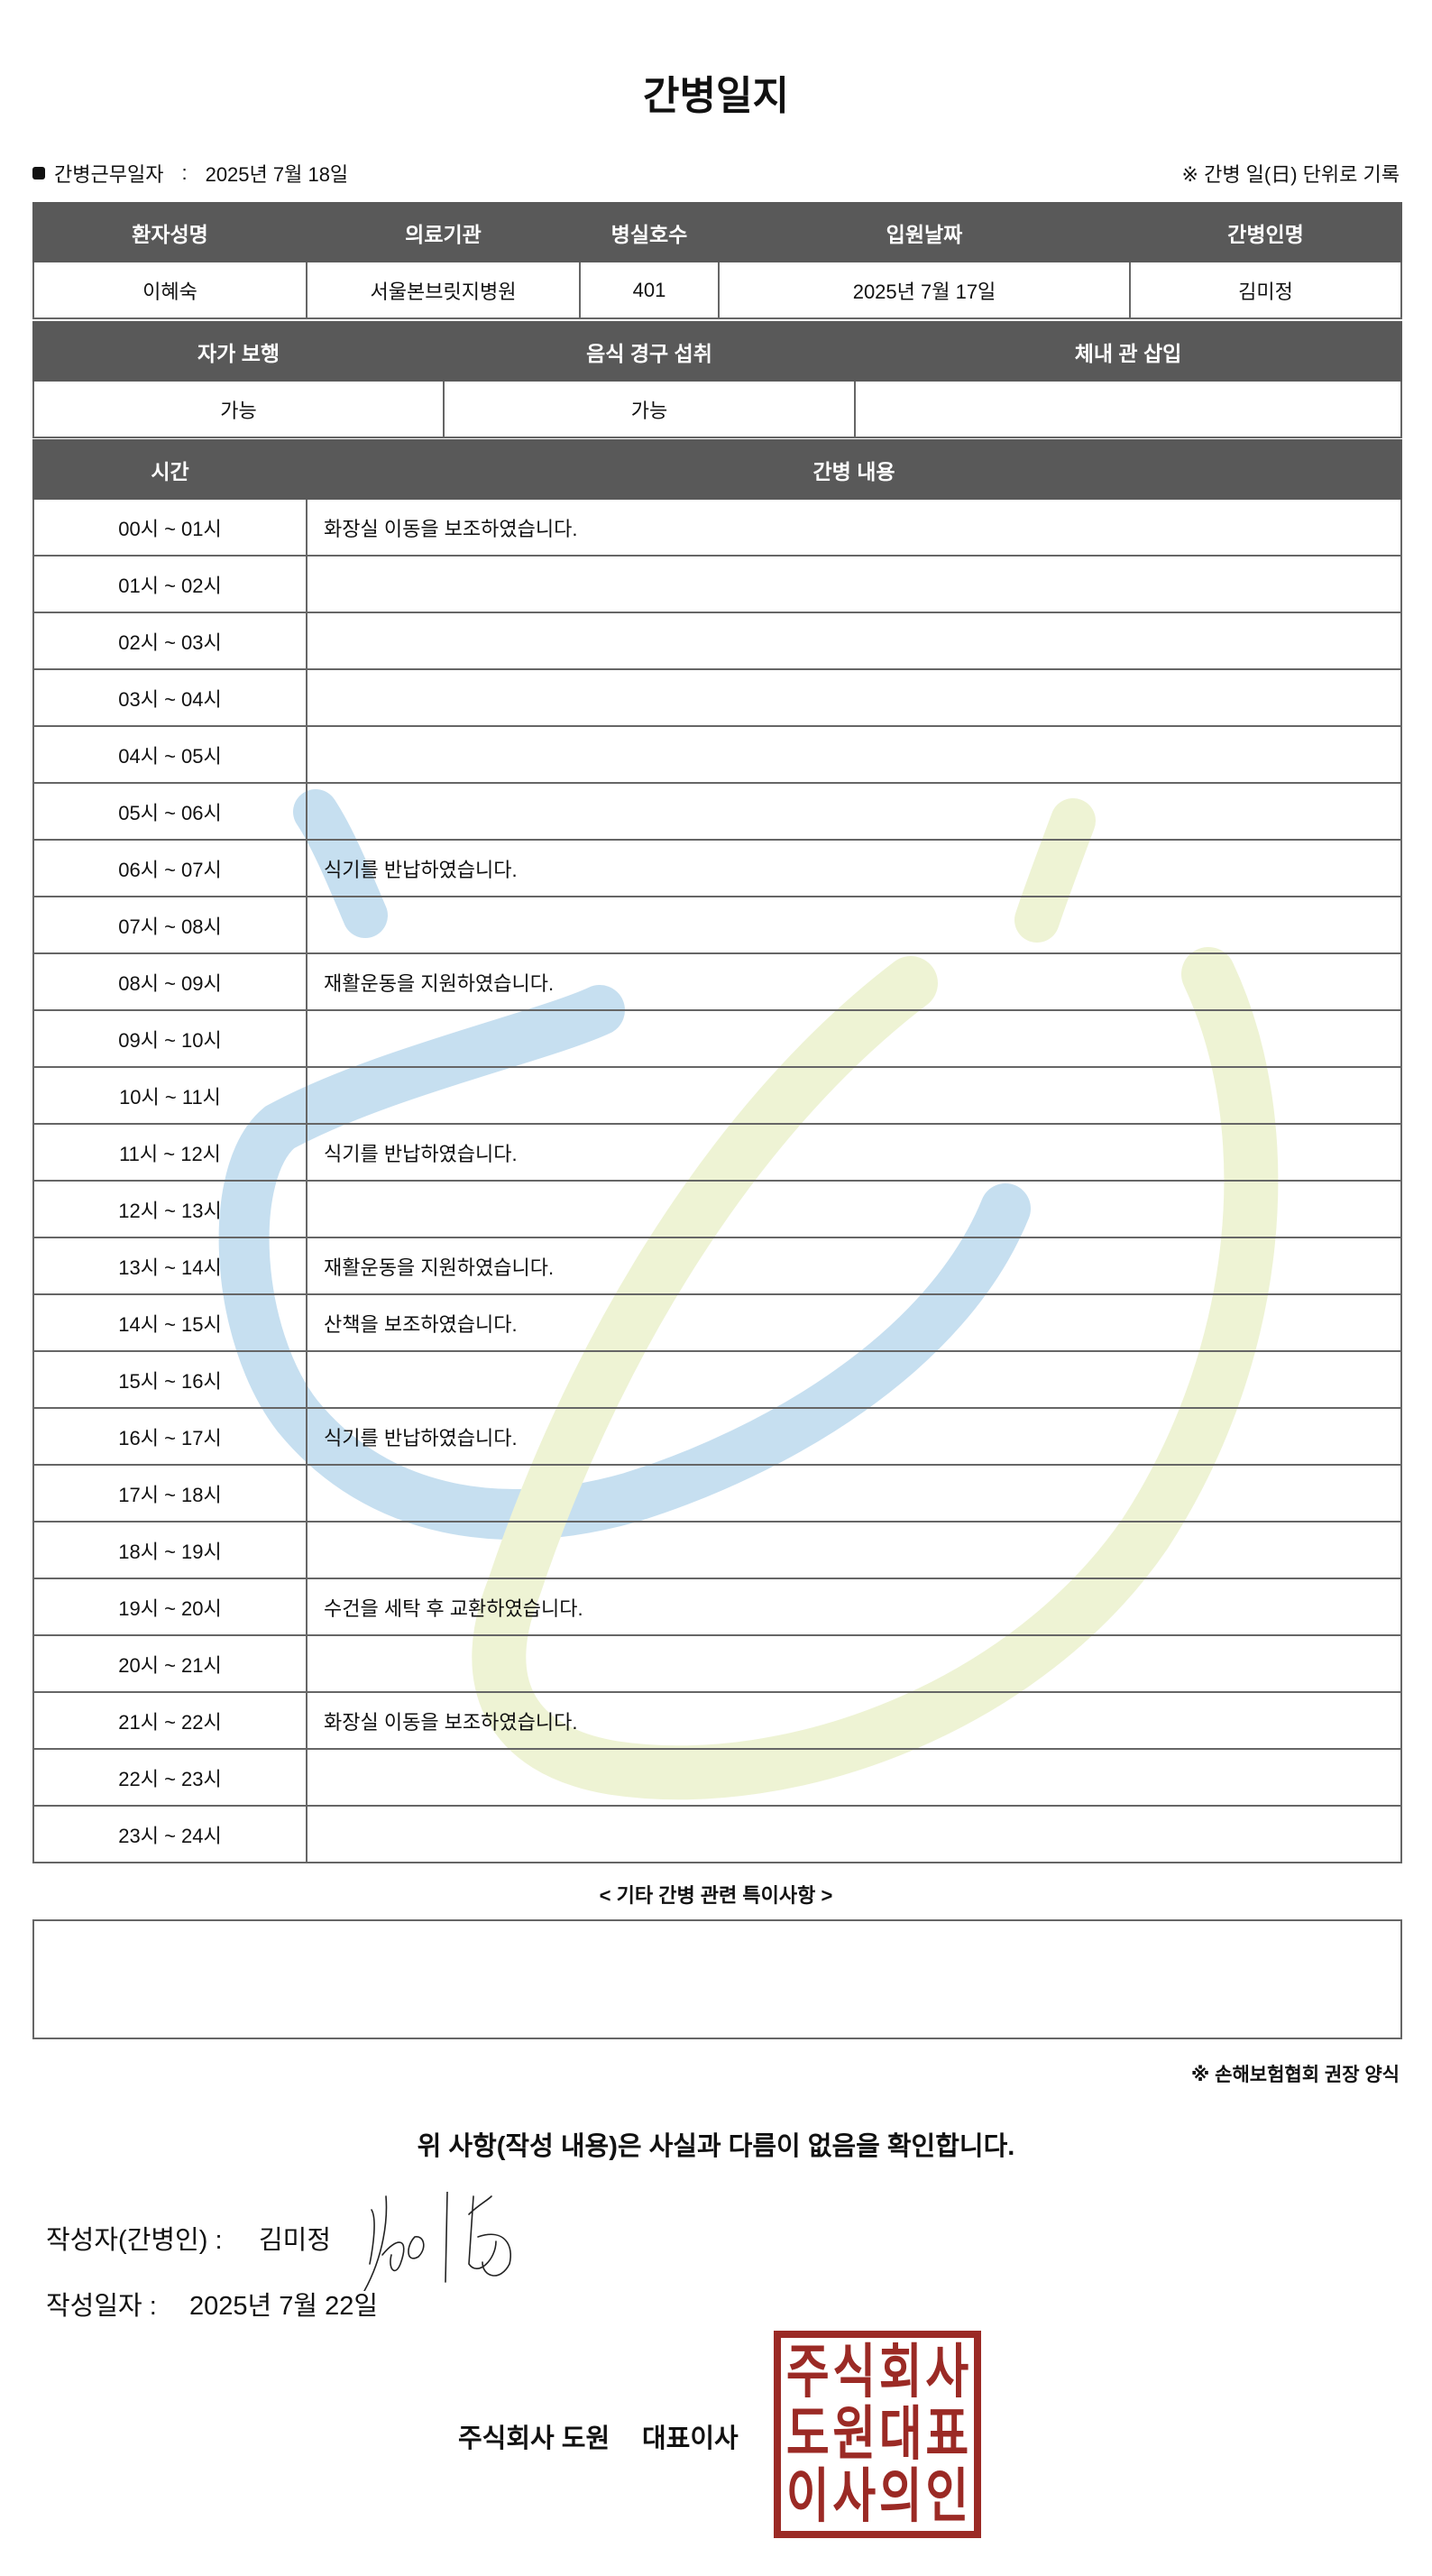 The image size is (1432, 2576). I want to click on tube-value, so click(1128, 409).